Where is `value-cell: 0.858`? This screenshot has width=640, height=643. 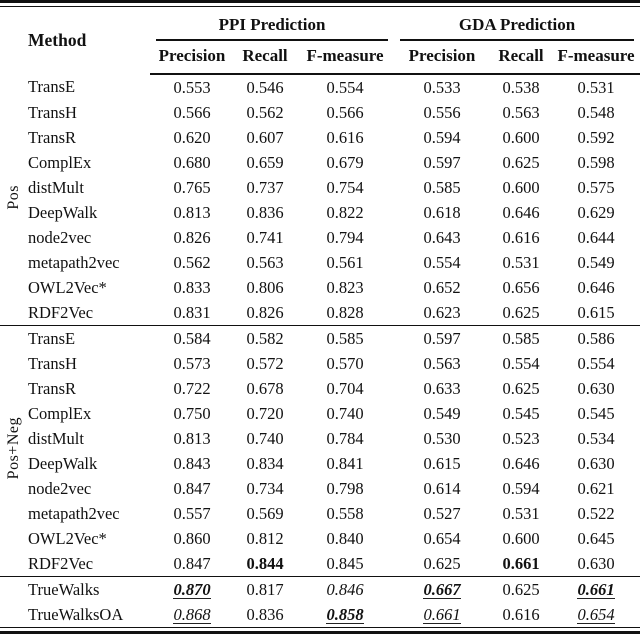
value-cell: 0.858 is located at coordinates (345, 614).